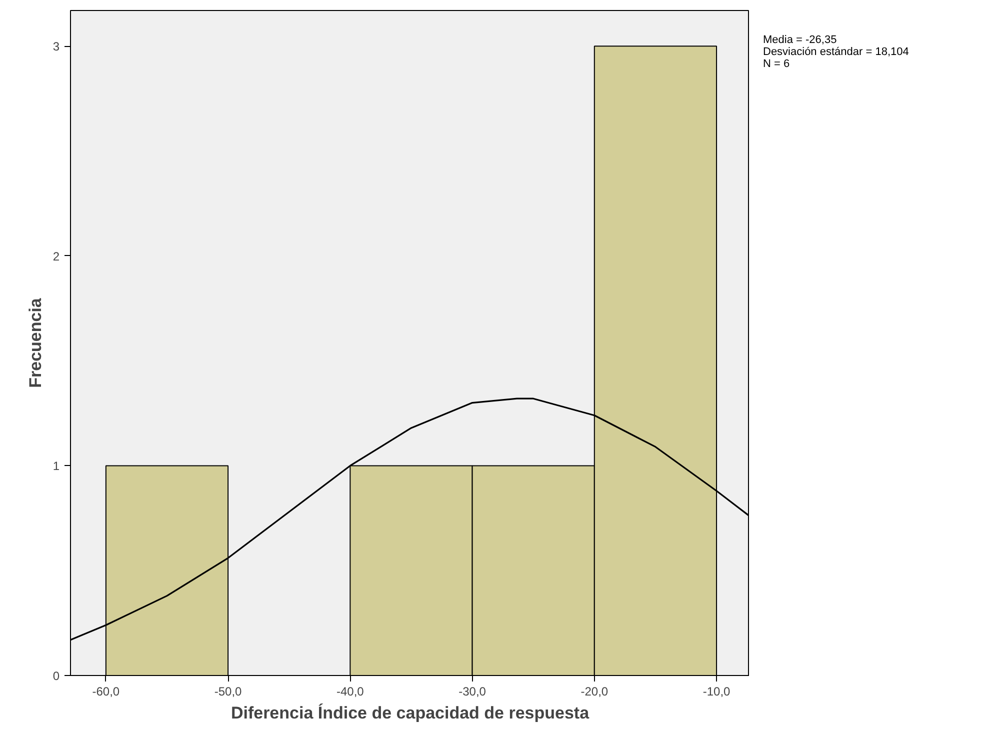  Describe the element at coordinates (594, 691) in the screenshot. I see `x-tick-label: -20,0` at that location.